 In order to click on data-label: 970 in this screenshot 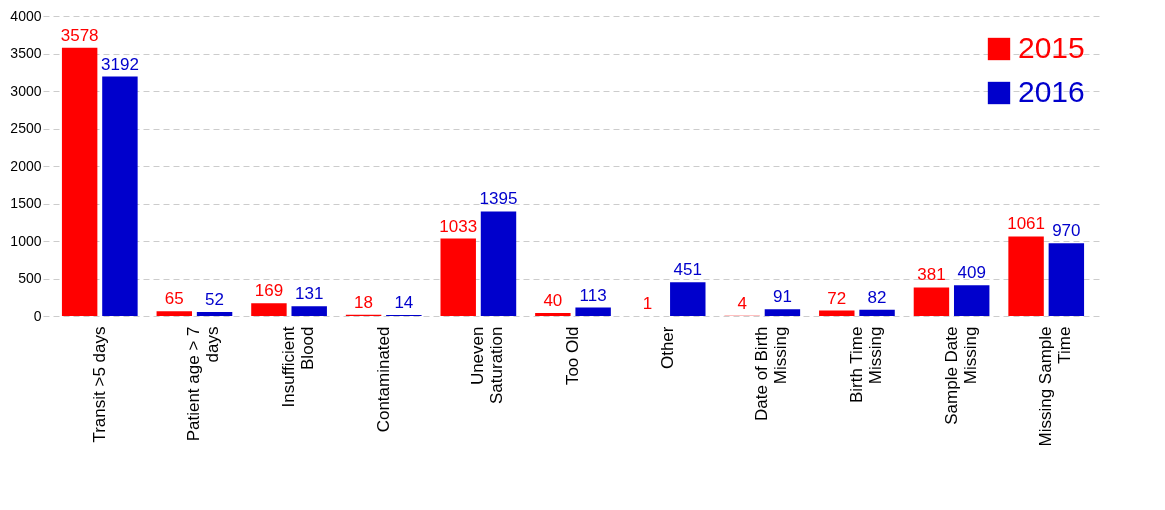, I will do `click(1066, 231)`.